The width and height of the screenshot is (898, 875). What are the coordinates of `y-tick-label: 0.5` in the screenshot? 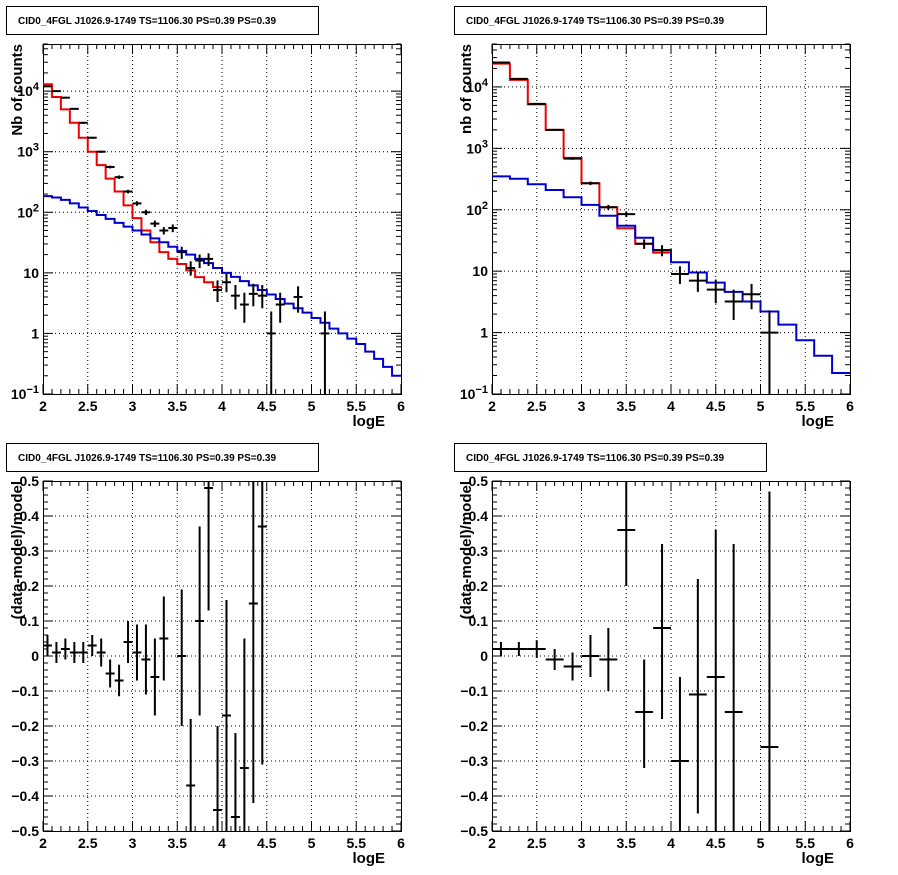 It's located at (30, 481).